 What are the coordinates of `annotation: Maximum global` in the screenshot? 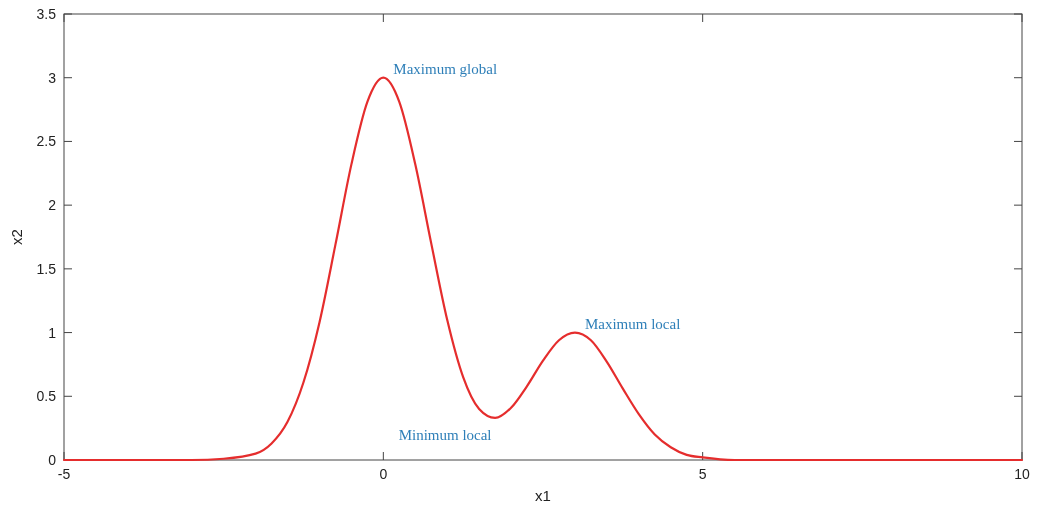 It's located at (445, 68).